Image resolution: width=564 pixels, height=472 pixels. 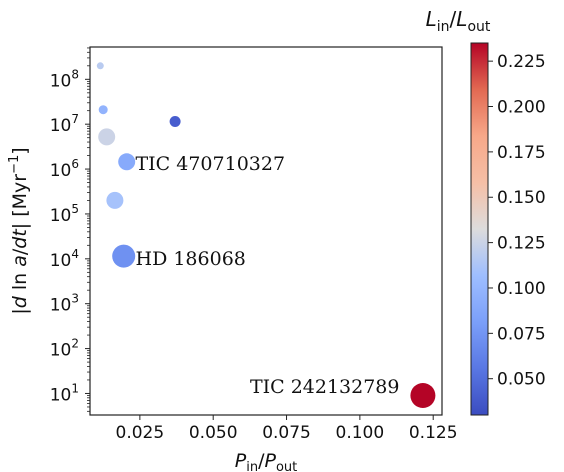 I want to click on colorbar-tick-label: 0.225, so click(x=521, y=62).